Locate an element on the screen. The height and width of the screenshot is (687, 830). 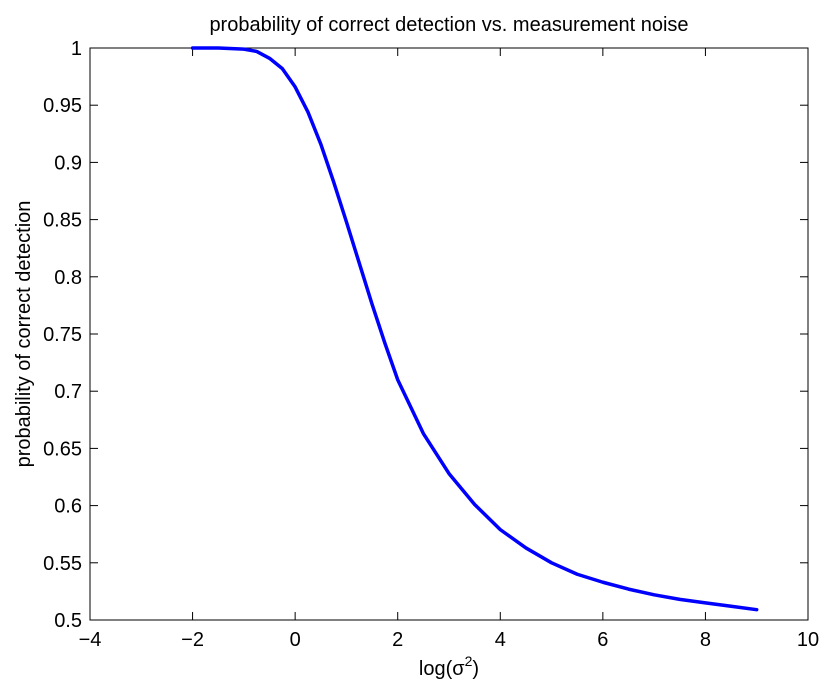
x-tick-label: 6 is located at coordinates (602, 640).